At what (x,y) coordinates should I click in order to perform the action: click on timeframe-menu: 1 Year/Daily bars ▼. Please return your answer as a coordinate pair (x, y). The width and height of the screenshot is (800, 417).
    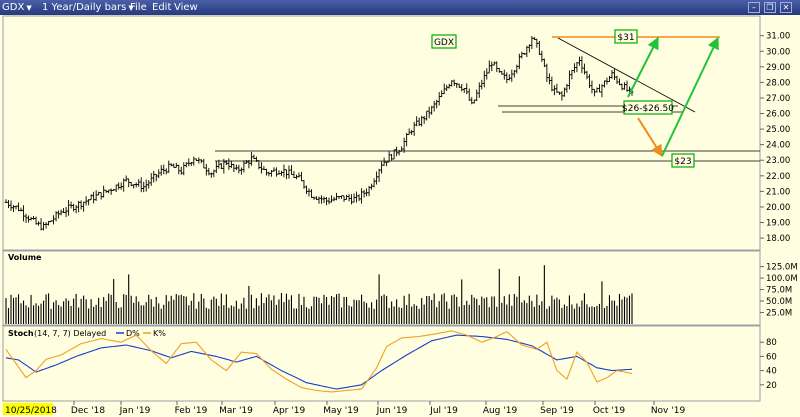
    Looking at the image, I should click on (88, 8).